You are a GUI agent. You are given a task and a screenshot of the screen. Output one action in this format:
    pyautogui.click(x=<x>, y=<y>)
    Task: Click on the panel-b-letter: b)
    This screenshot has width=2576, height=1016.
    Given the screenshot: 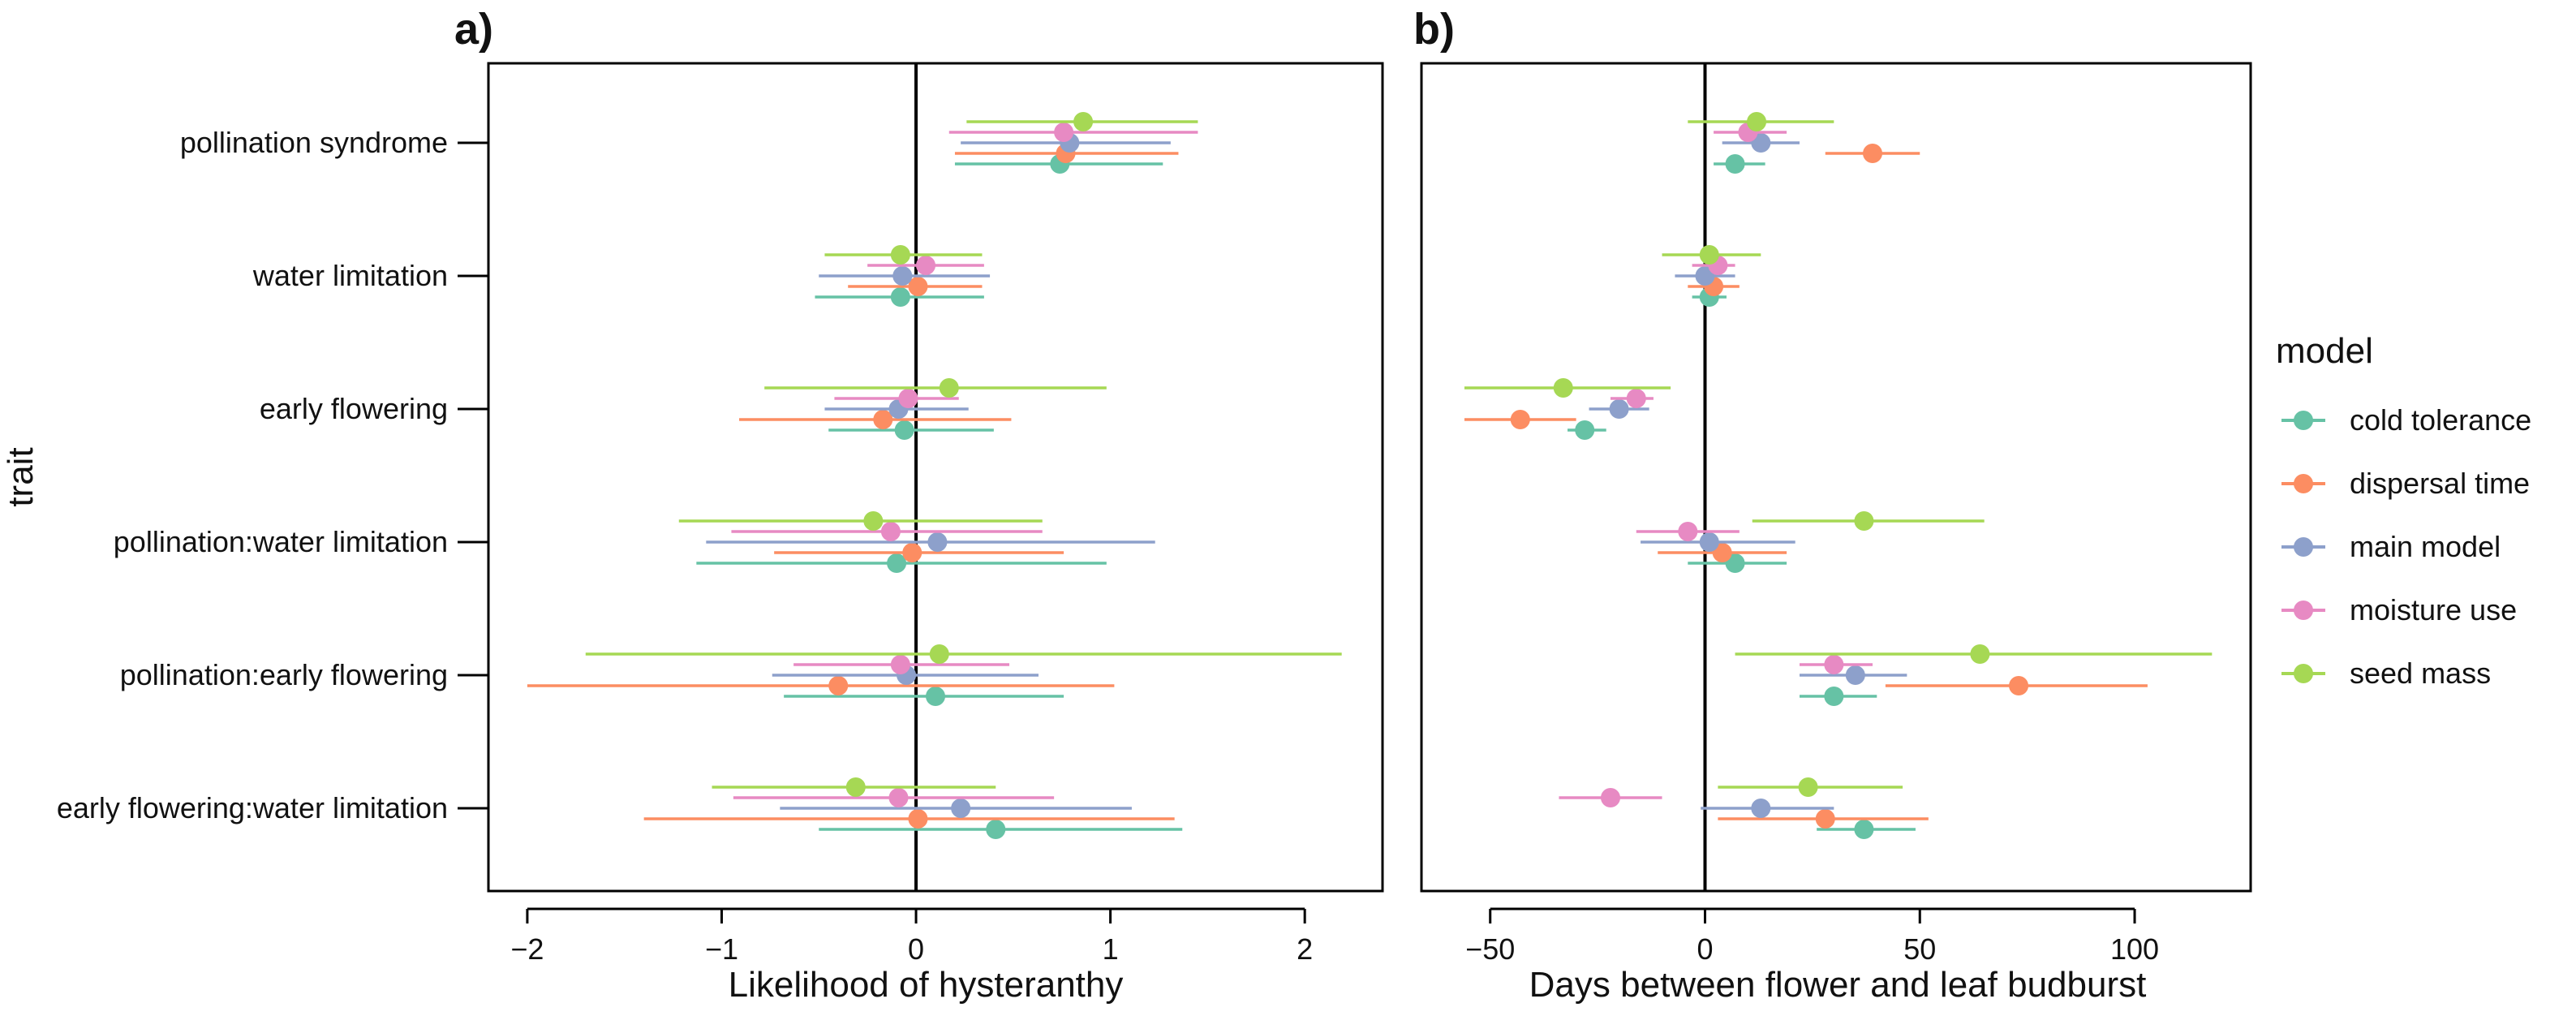 What is the action you would take?
    pyautogui.click(x=1434, y=29)
    